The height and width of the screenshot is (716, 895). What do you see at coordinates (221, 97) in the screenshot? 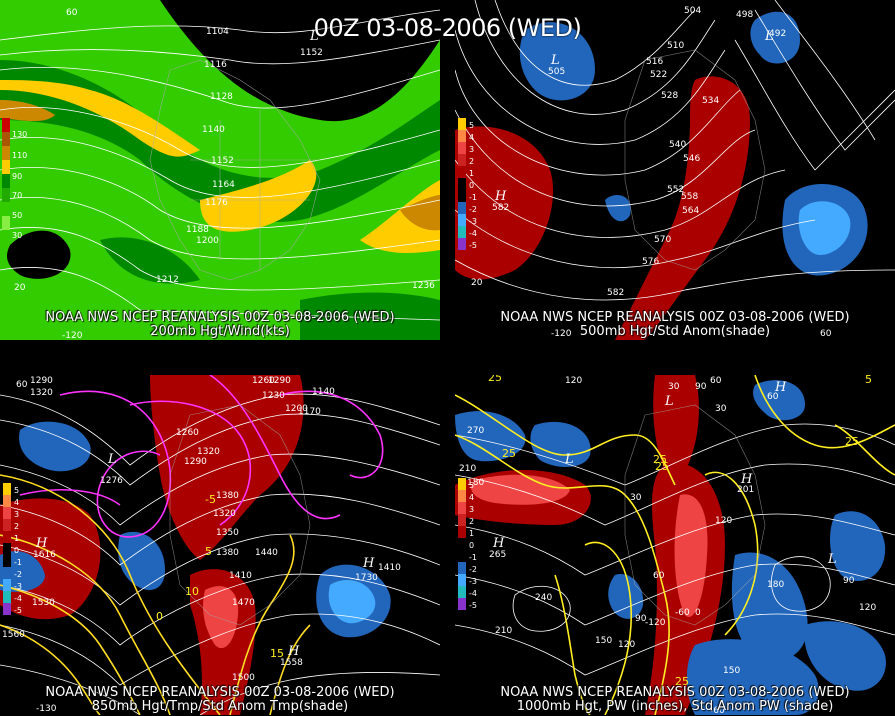
I see `contour-label: 1128` at bounding box center [221, 97].